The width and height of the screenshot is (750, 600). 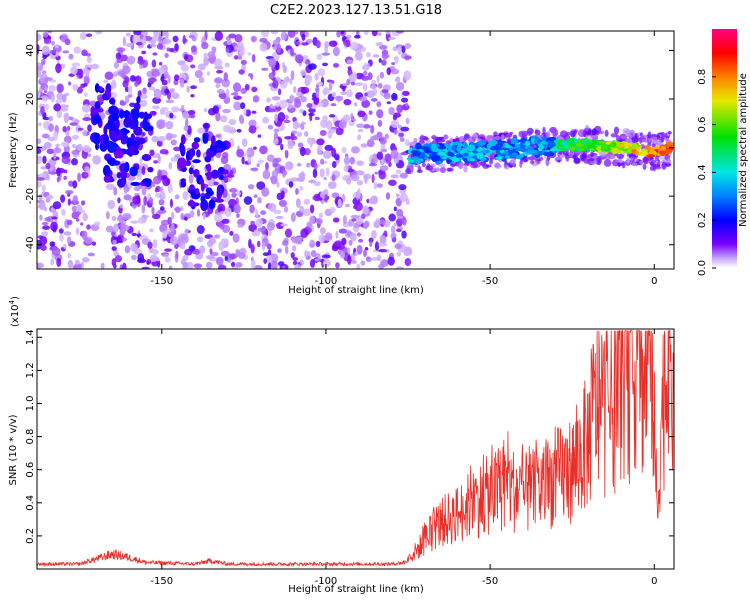 What do you see at coordinates (706, 172) in the screenshot?
I see `colorbar-ticks: 0.0 0.2 0.4 0.6 0.8` at bounding box center [706, 172].